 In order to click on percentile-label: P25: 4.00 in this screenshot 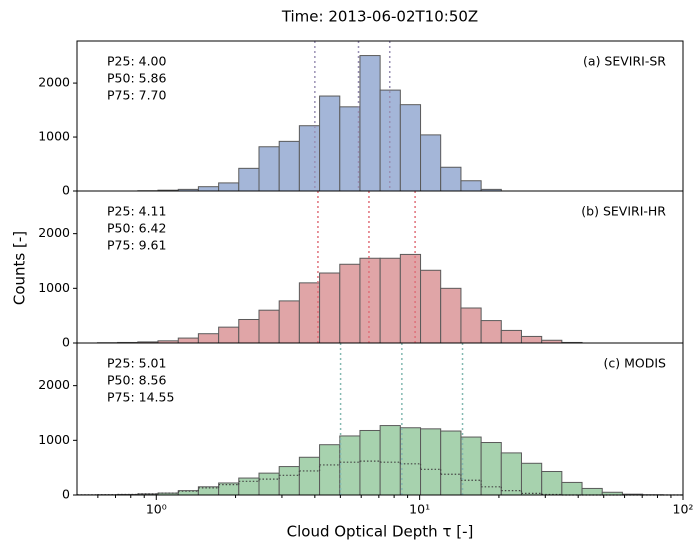, I will do `click(137, 61)`.